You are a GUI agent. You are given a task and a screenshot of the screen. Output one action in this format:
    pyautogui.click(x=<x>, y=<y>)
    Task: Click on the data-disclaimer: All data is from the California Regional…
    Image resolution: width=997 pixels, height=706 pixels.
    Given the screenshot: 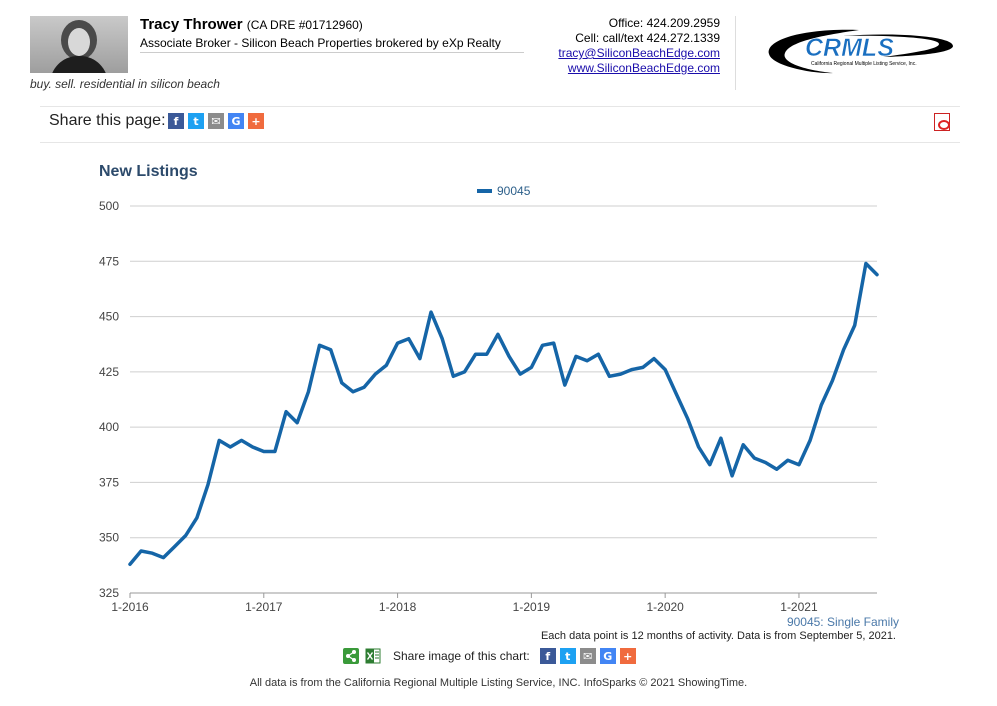 What is the action you would take?
    pyautogui.click(x=498, y=683)
    